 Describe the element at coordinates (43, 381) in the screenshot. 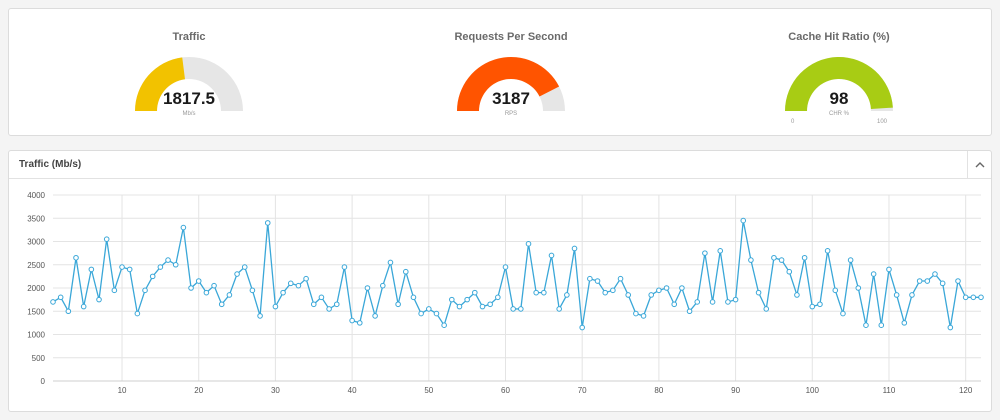

I see `y-tick-label: 0` at that location.